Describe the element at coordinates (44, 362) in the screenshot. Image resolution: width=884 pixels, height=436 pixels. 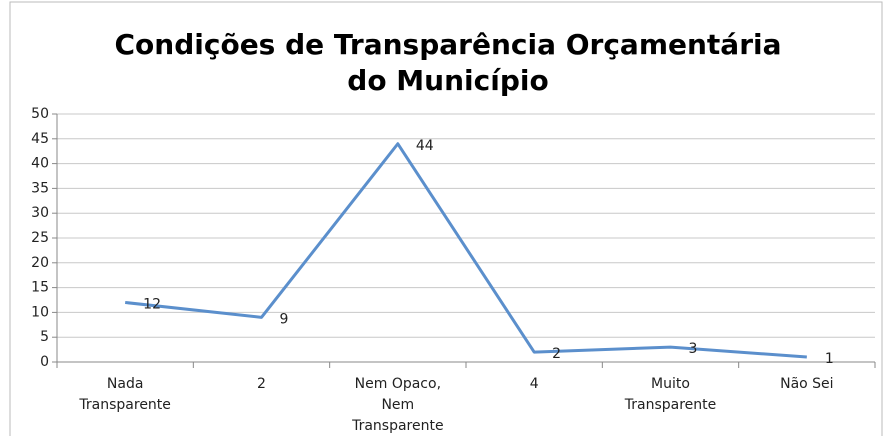
I see `y-tick-label: 0` at that location.